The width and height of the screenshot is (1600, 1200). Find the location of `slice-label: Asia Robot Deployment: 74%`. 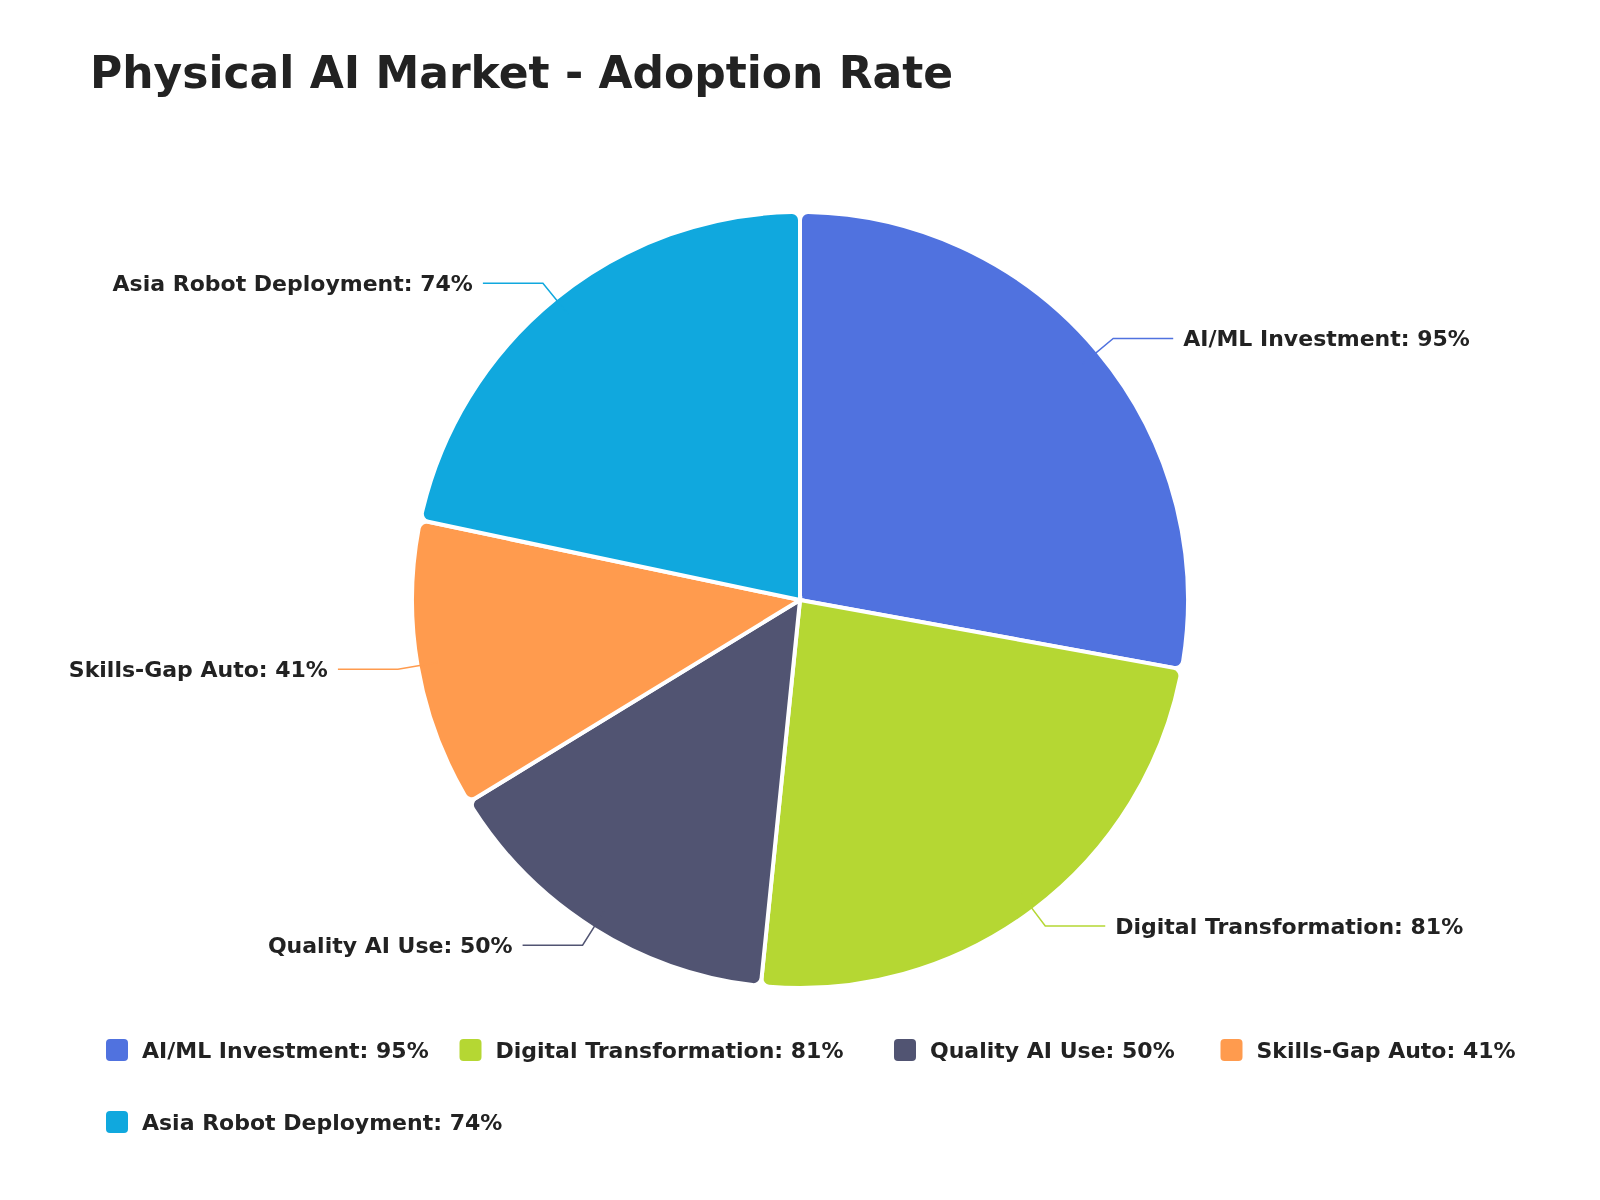

slice-label: Asia Robot Deployment: 74% is located at coordinates (292, 283).